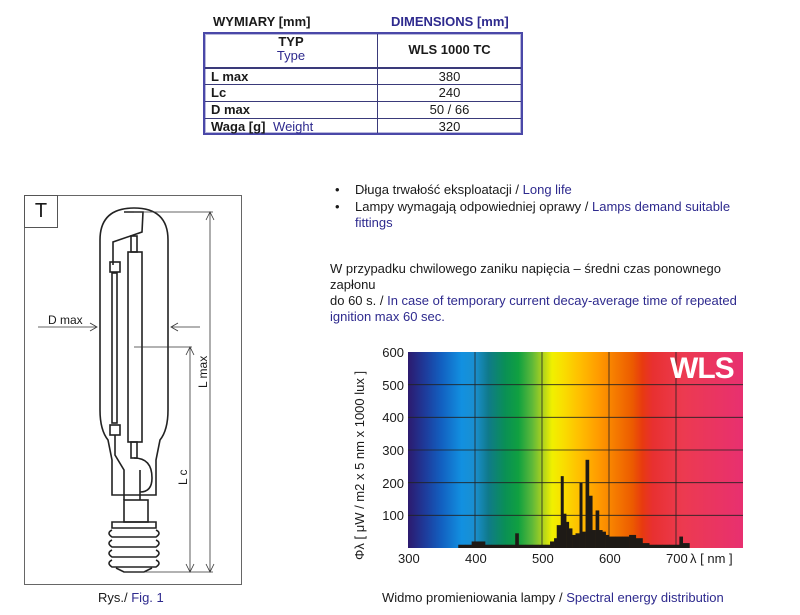  I want to click on chart-title: WLS, so click(702, 368).